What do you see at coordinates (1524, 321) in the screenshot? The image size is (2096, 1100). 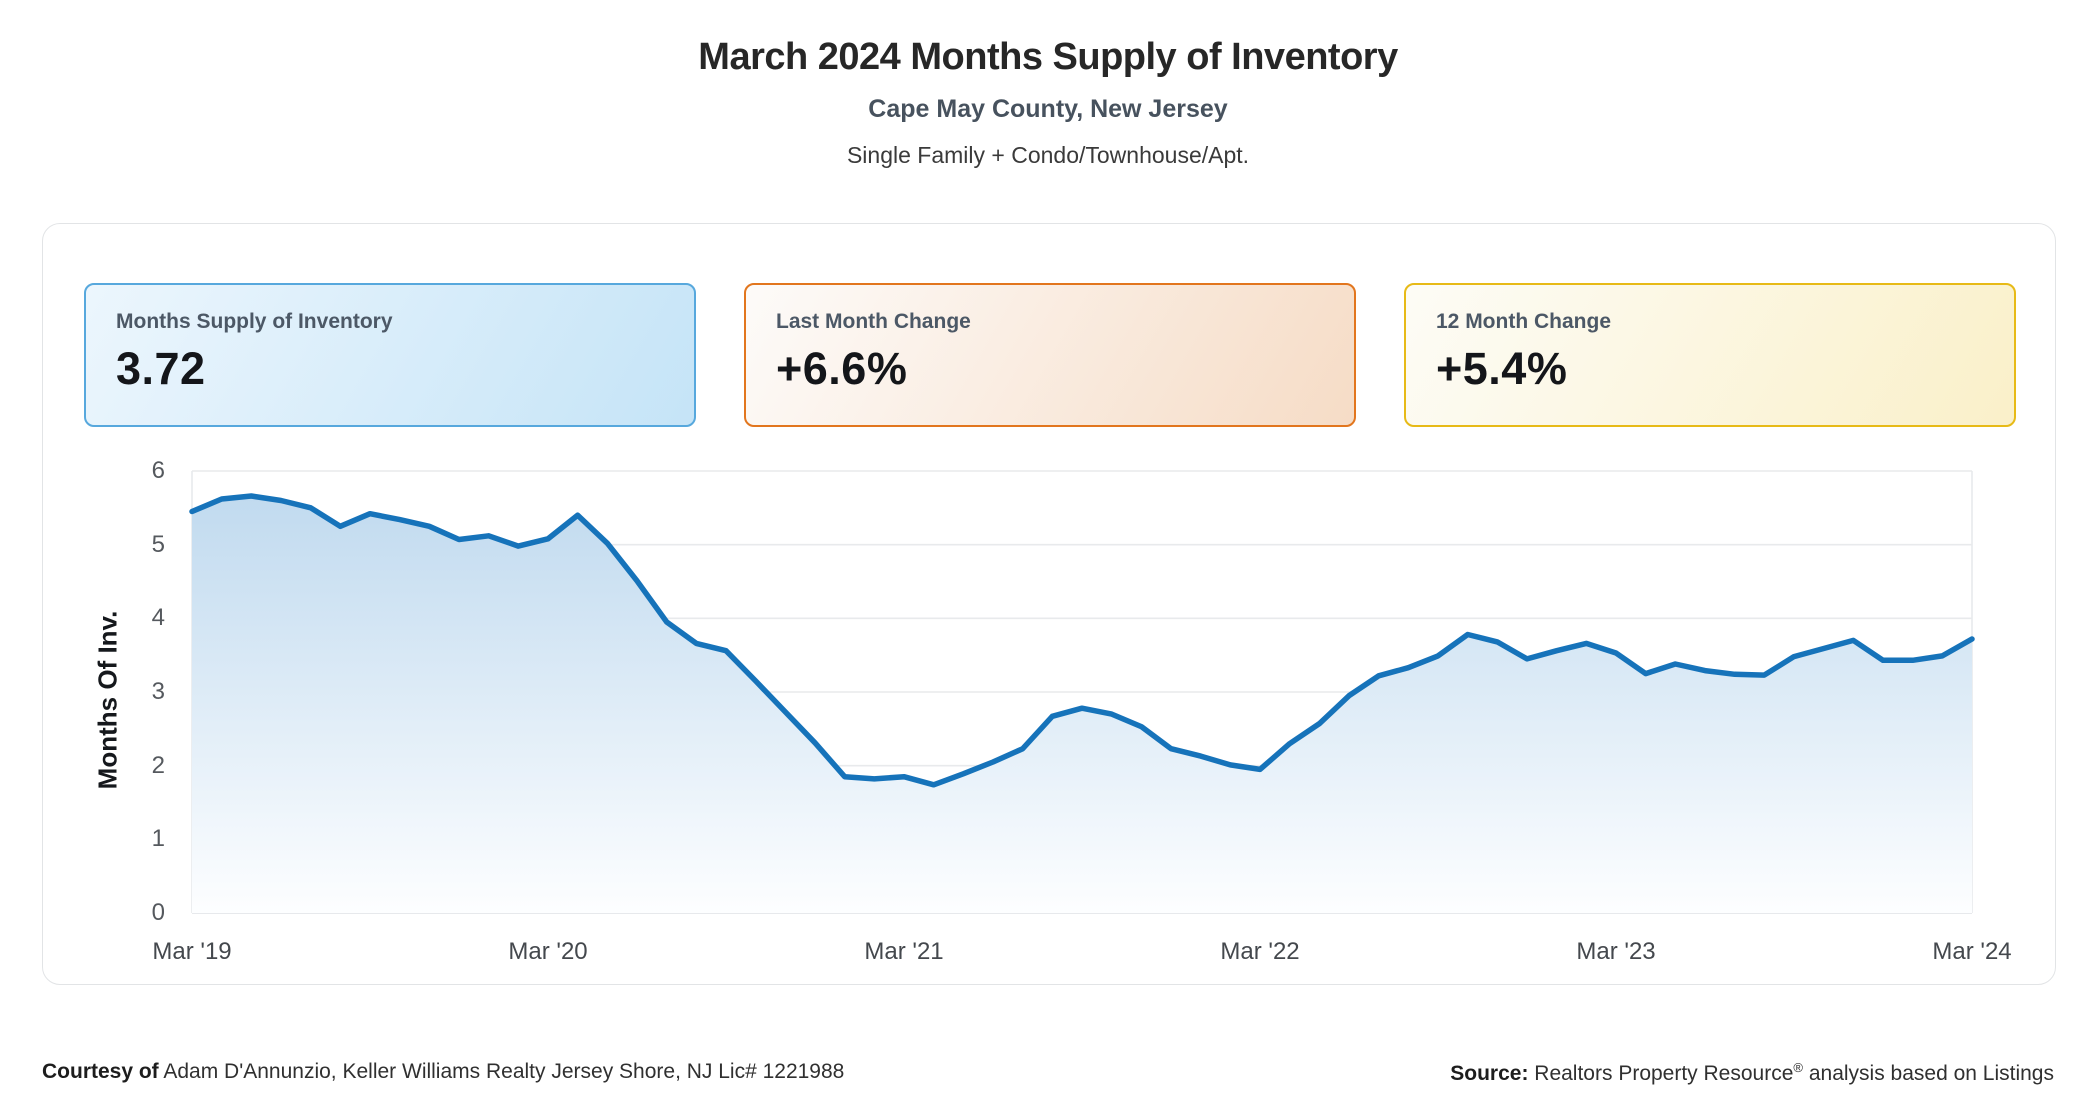 I see `stat-card-label: 12 Month Change` at bounding box center [1524, 321].